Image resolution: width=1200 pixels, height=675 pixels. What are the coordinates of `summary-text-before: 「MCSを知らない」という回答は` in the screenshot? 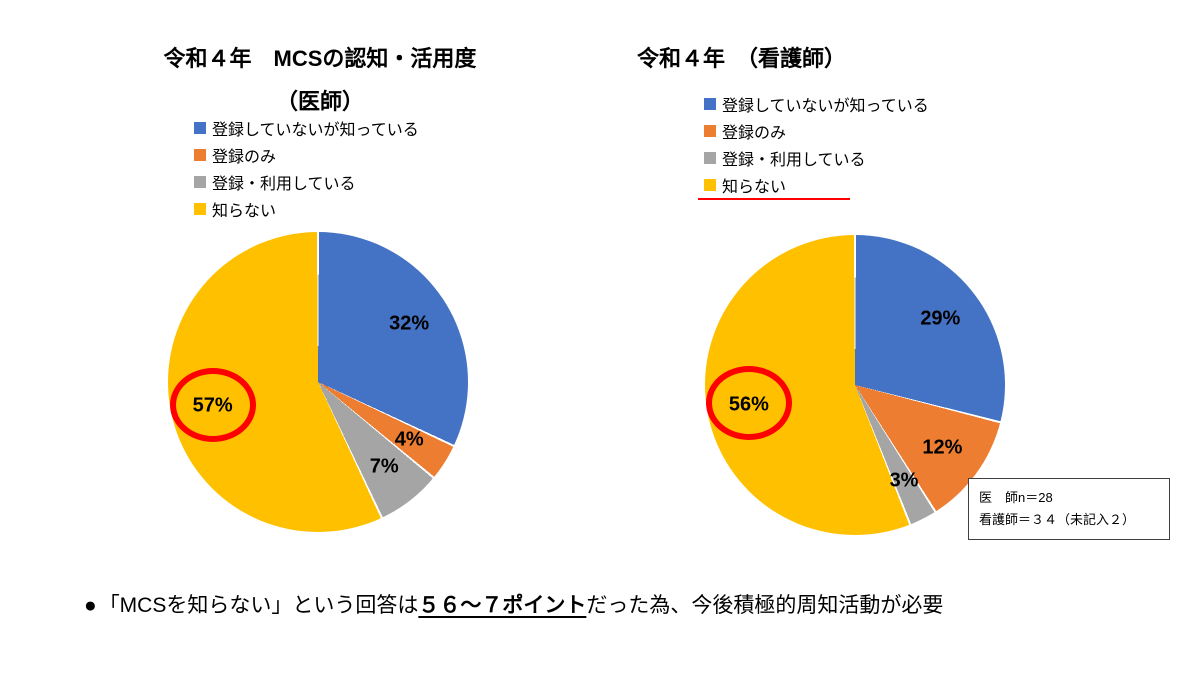 It's located at (258, 605).